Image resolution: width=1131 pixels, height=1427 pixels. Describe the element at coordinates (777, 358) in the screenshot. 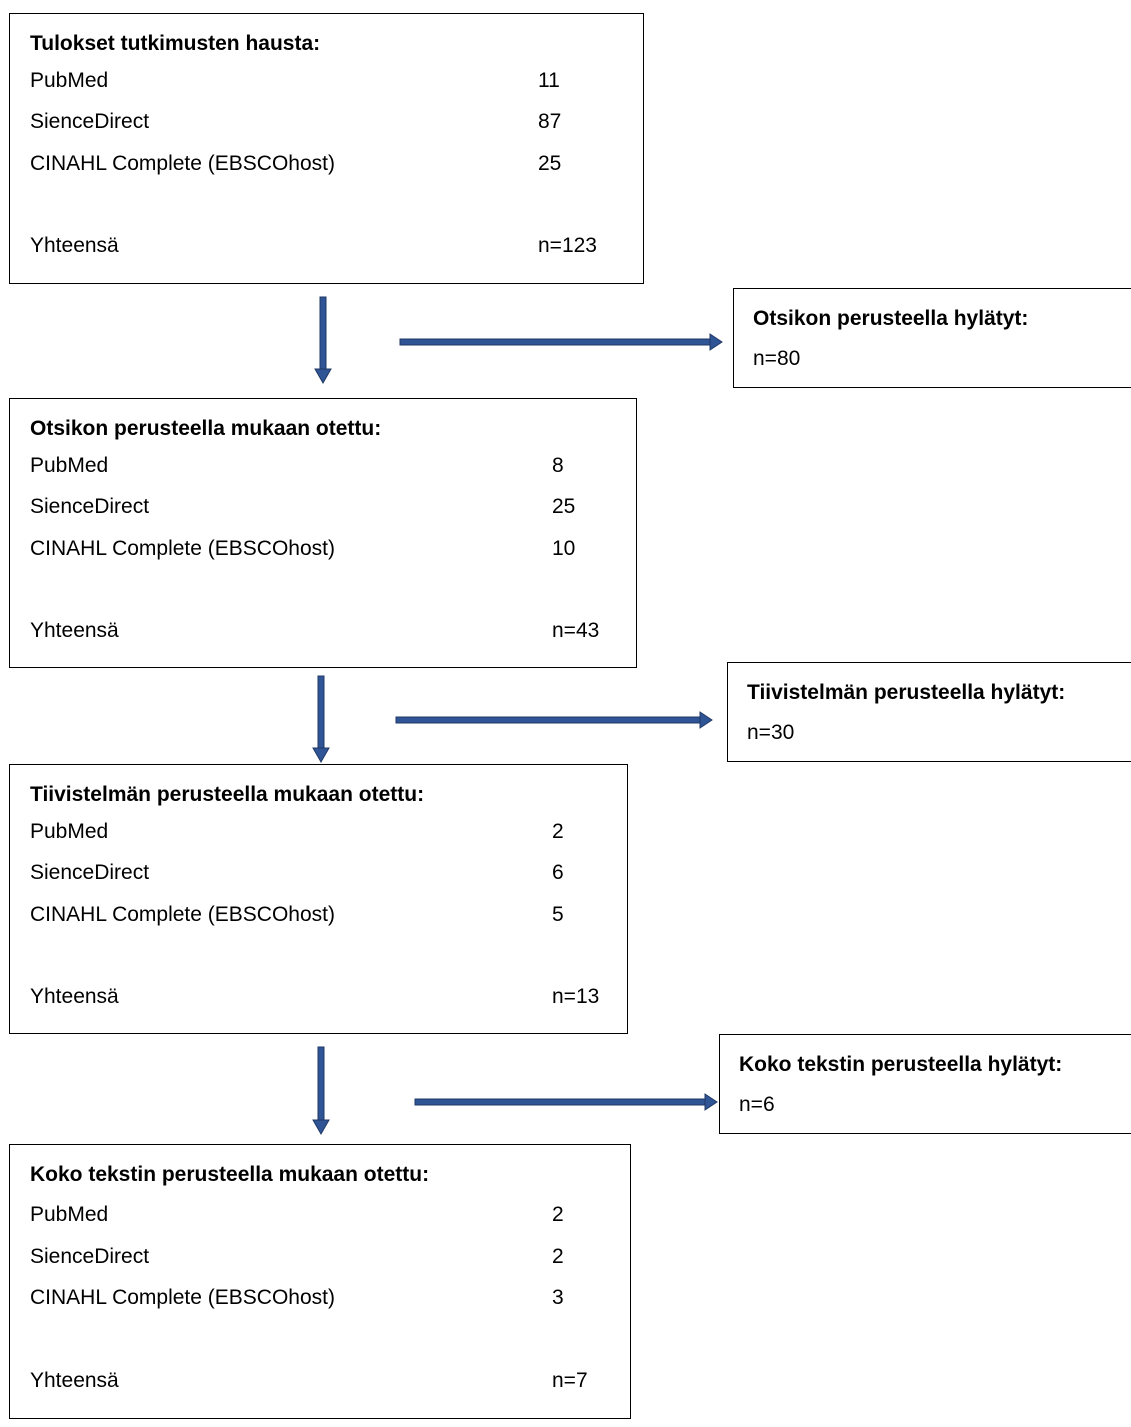

I see `exclusion-value: n=80` at that location.